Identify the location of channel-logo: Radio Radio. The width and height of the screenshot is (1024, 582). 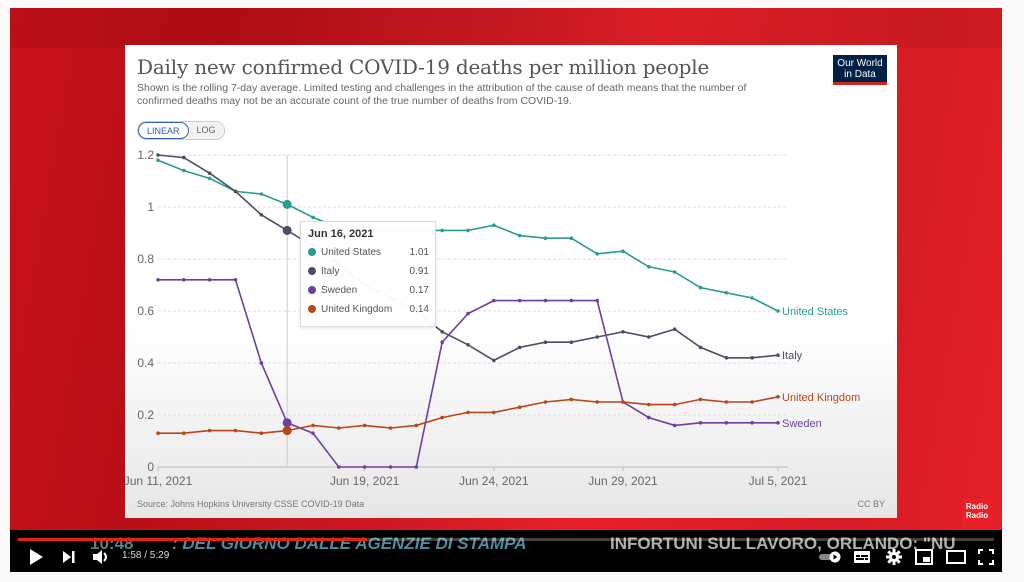
(977, 513).